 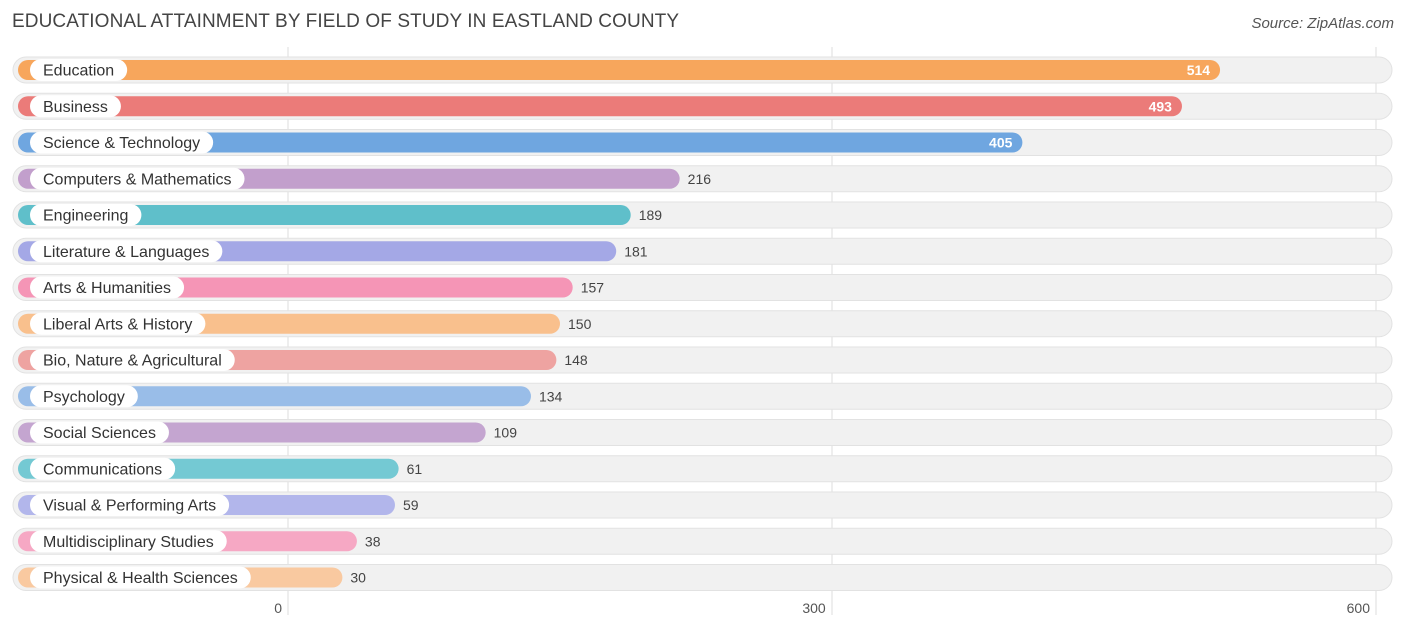 I want to click on value-label: 216, so click(x=700, y=179).